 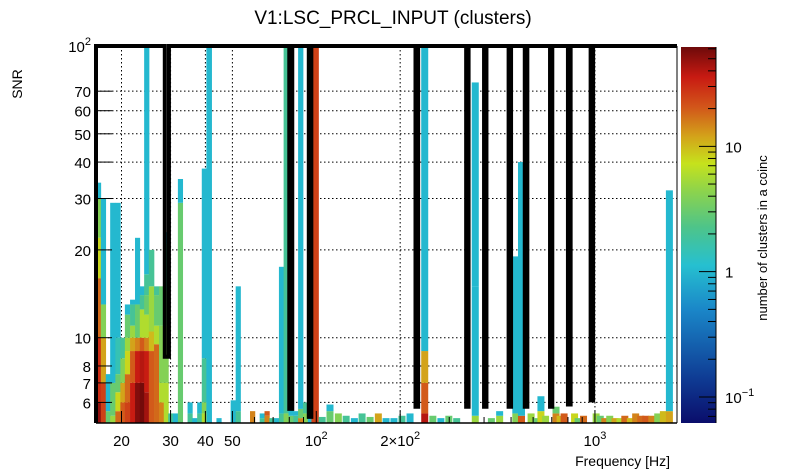 What do you see at coordinates (748, 393) in the screenshot?
I see `tick-label-exponent: −1` at bounding box center [748, 393].